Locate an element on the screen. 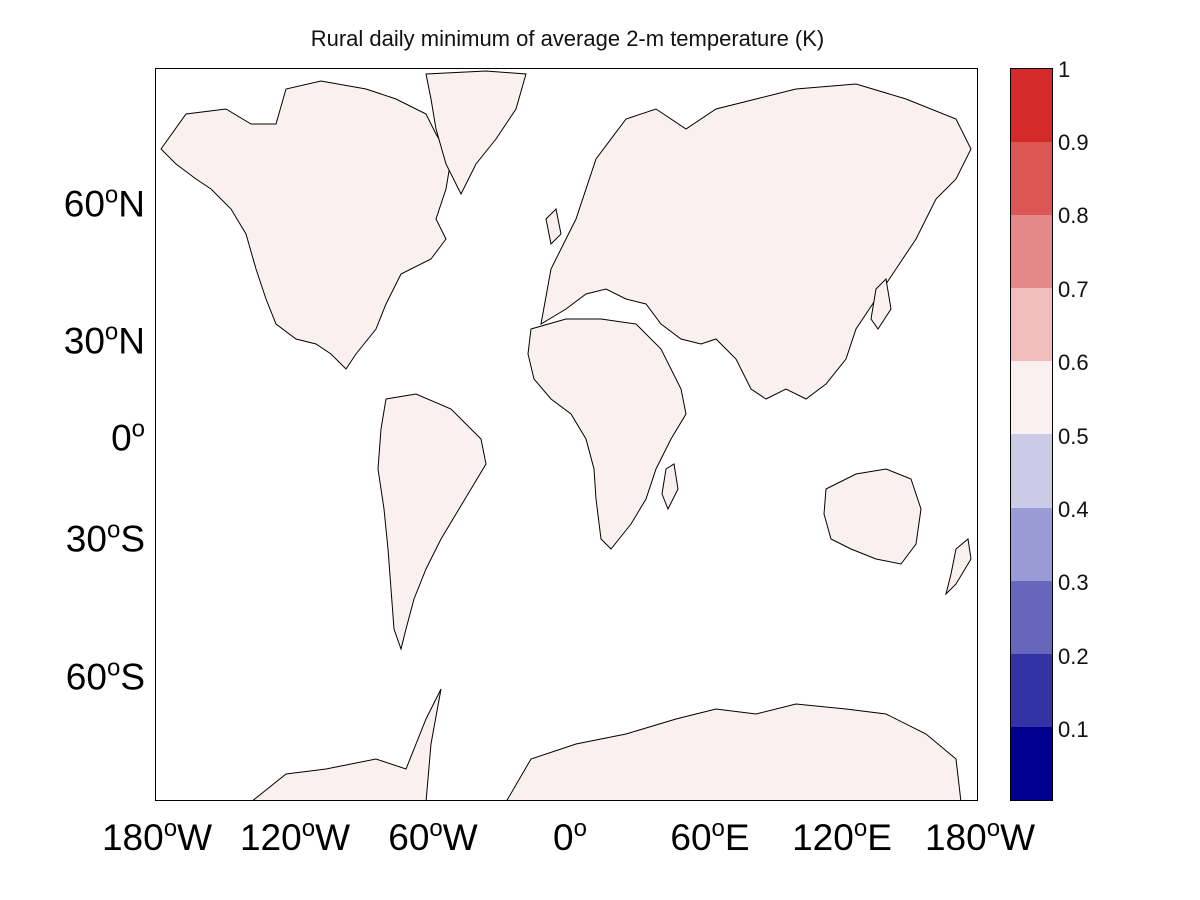  australia-landmass is located at coordinates (872, 516).